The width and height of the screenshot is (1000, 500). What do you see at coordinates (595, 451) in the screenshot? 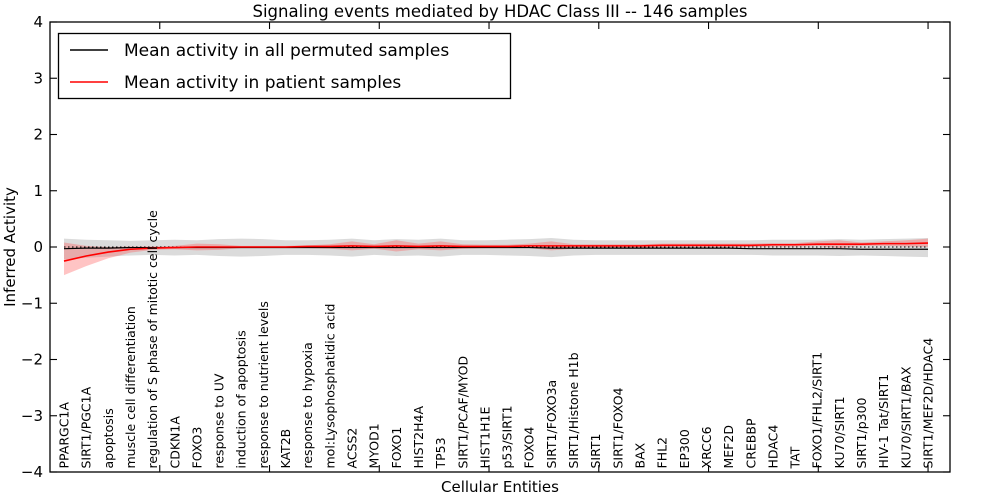
I see `entity-label: SIRT1` at bounding box center [595, 451].